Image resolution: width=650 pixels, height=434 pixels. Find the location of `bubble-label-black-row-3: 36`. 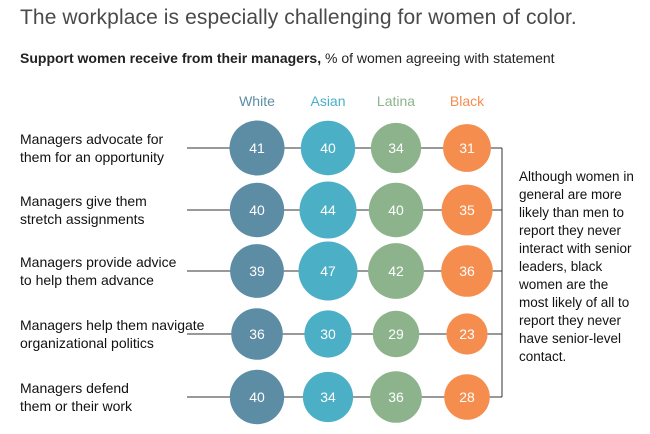

bubble-label-black-row-3: 36 is located at coordinates (467, 271).